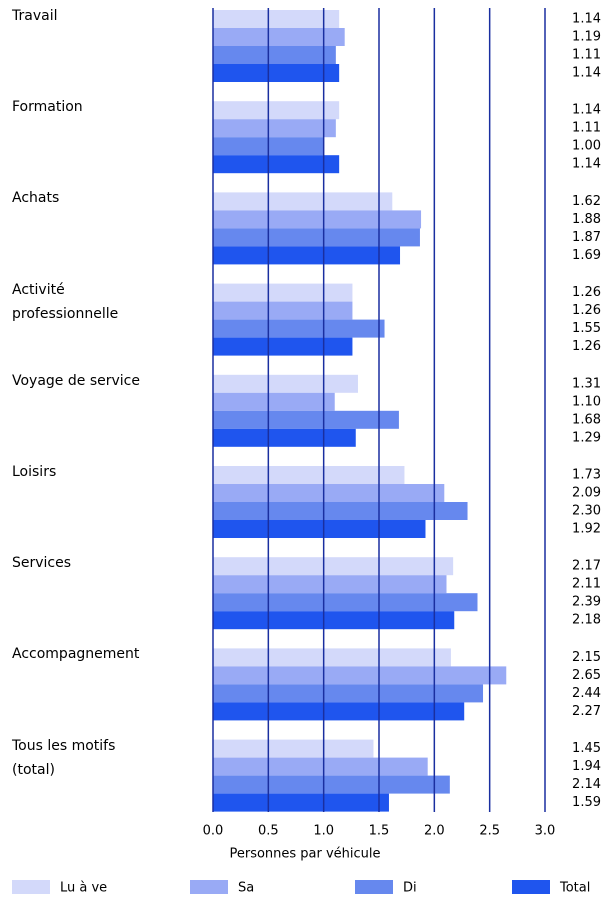 The width and height of the screenshot is (604, 901). What do you see at coordinates (586, 675) in the screenshot?
I see `value-label: 2.65` at bounding box center [586, 675].